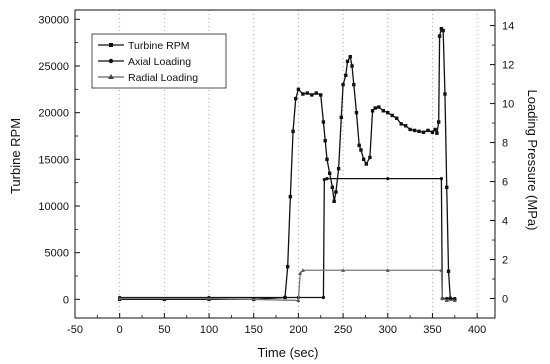  I want to click on y-tick-label-left: 30000, so click(53, 20).